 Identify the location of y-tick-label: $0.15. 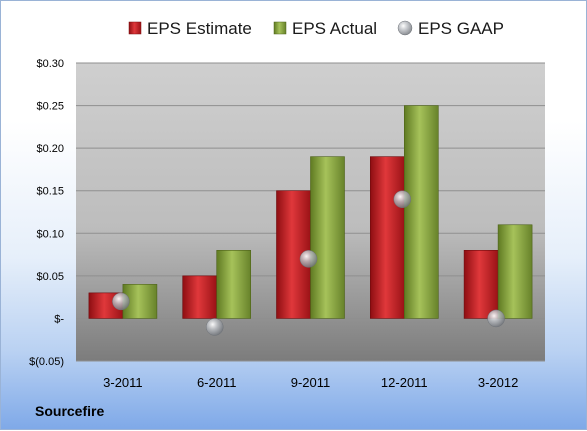
(50, 192).